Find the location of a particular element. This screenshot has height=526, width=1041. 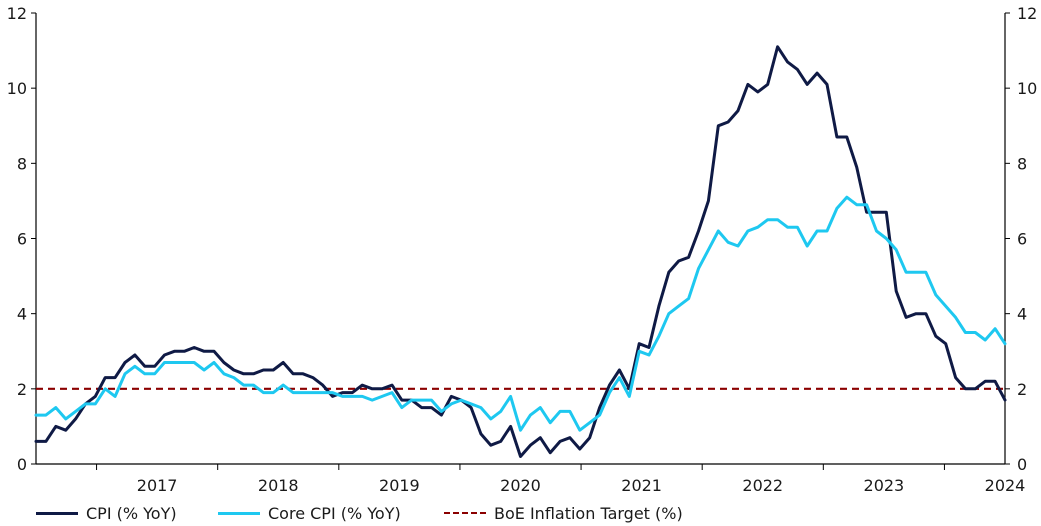

legend-swatch-boe-target is located at coordinates (465, 513).